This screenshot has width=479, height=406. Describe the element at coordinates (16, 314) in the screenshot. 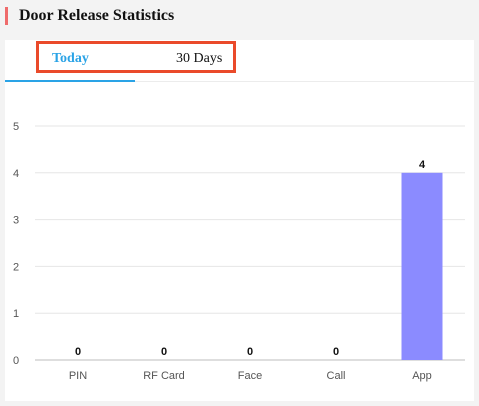

I see `y-tick-label: 1` at that location.